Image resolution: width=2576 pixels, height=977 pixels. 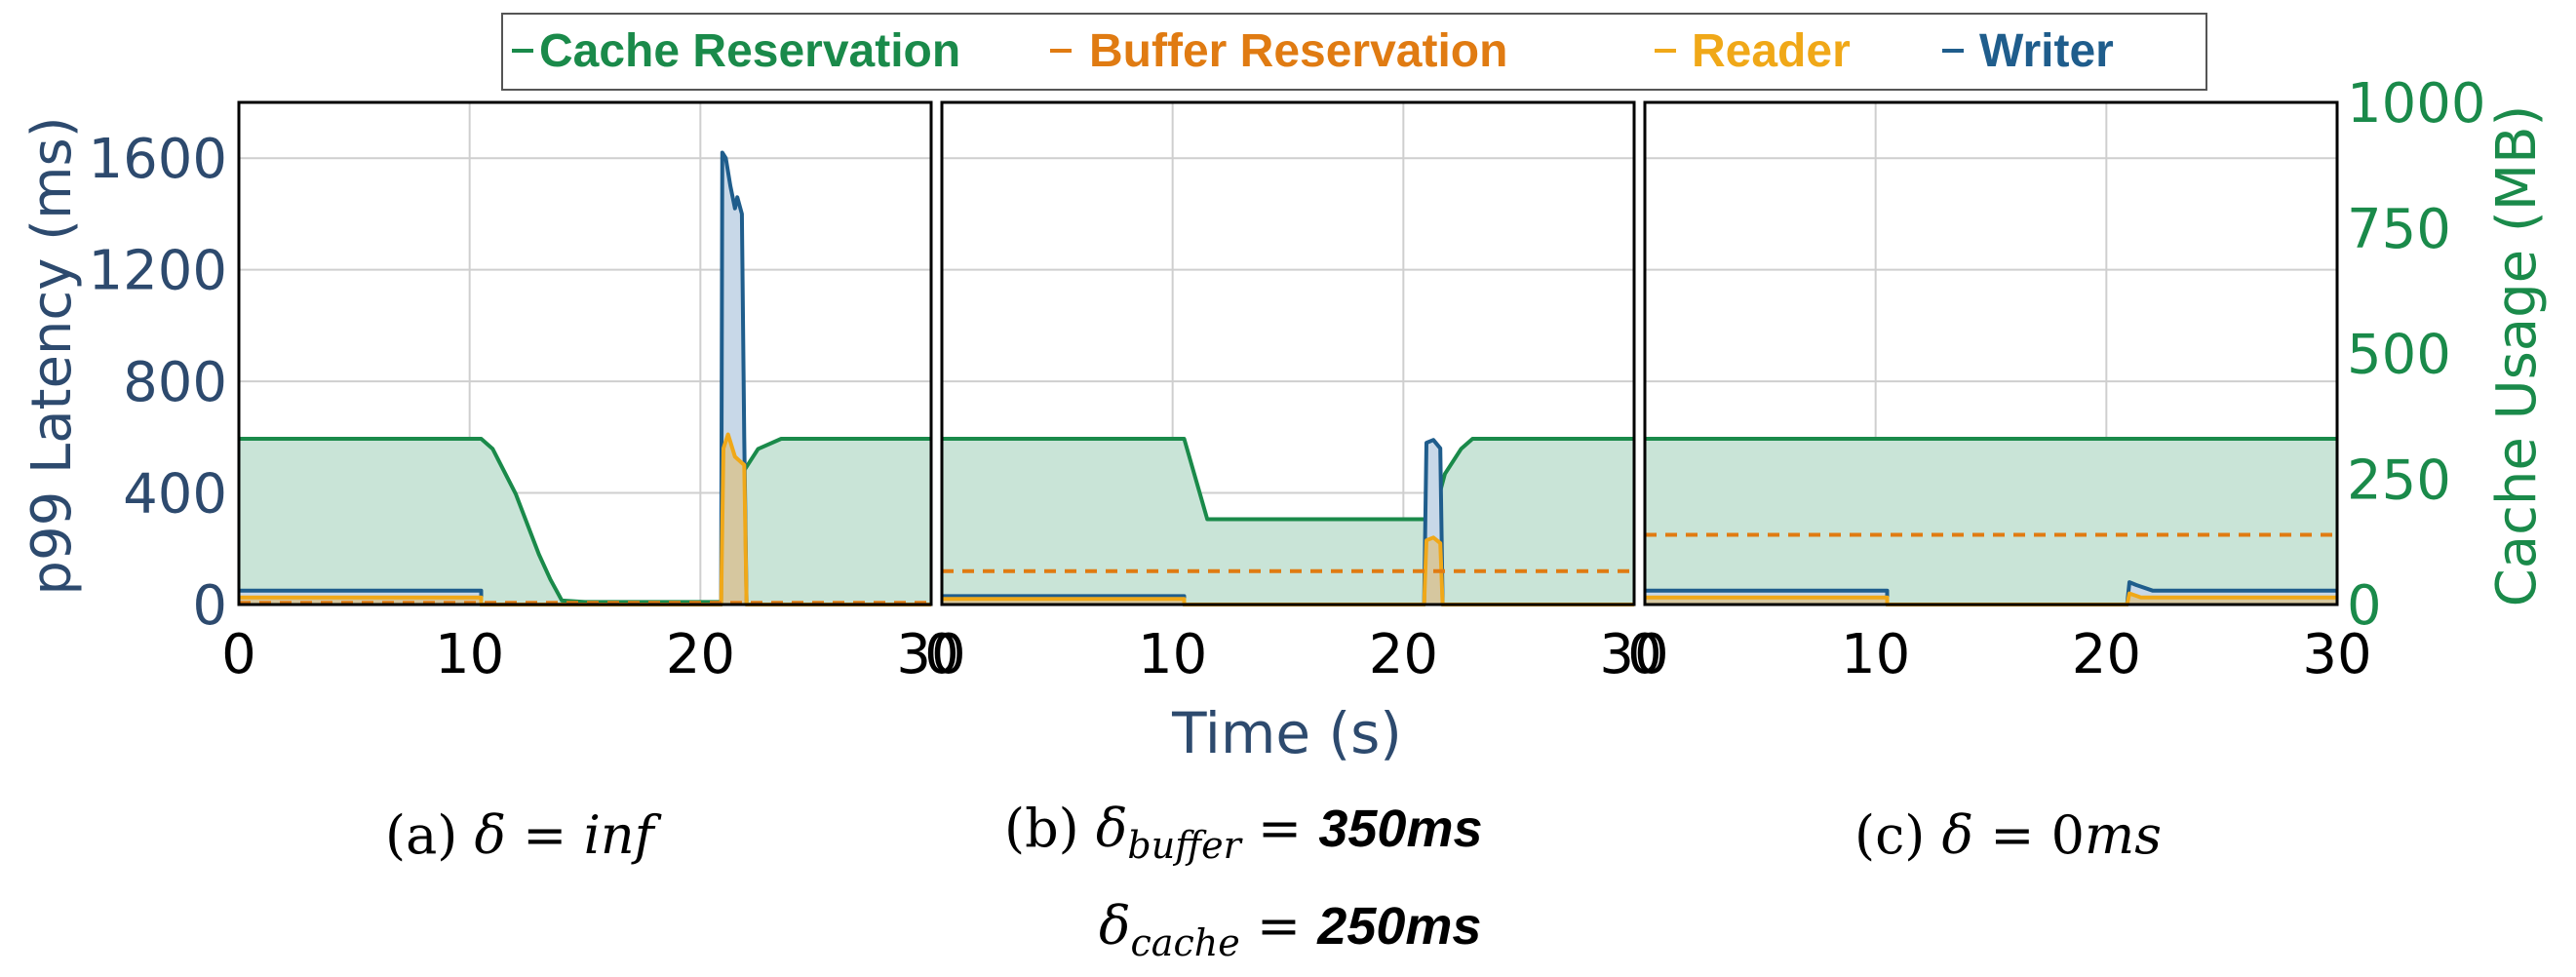 I want to click on y-left-tick-label: 1200, so click(x=157, y=271).